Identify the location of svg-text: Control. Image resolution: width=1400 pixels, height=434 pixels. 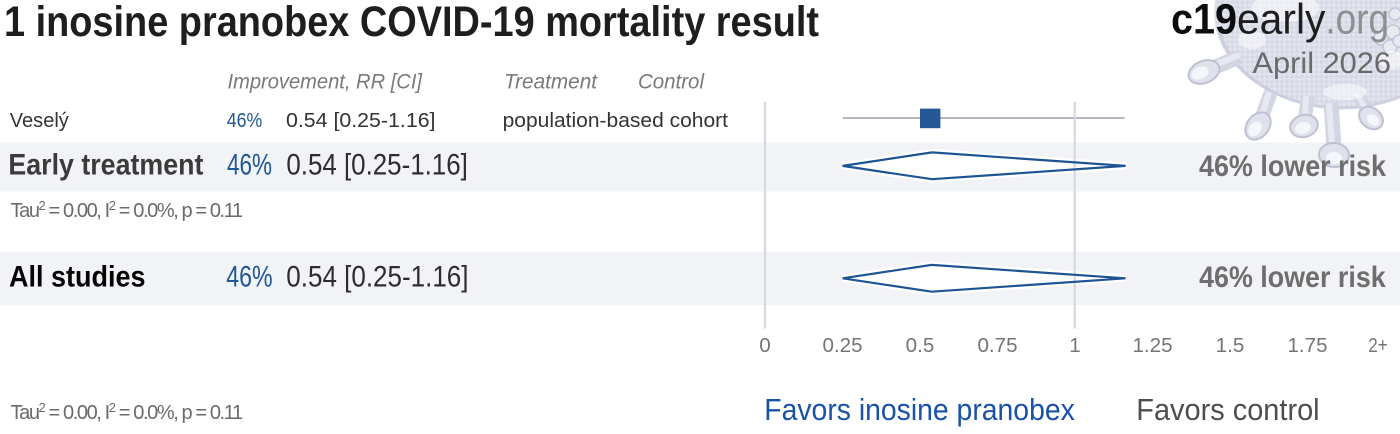
(671, 81).